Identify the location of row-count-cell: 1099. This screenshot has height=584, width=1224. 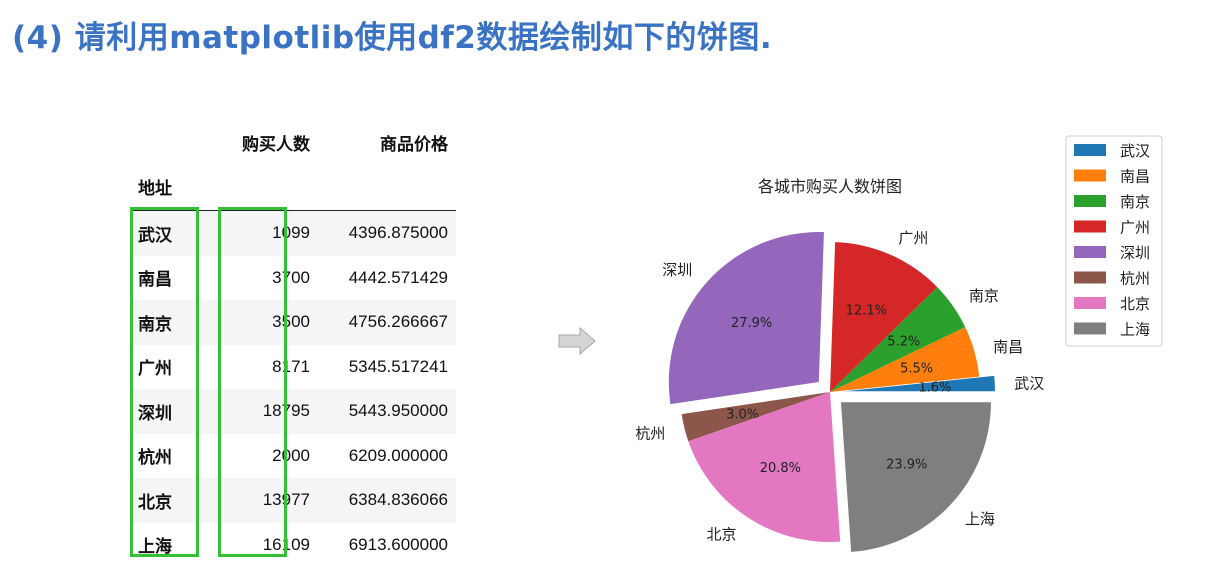
(291, 233).